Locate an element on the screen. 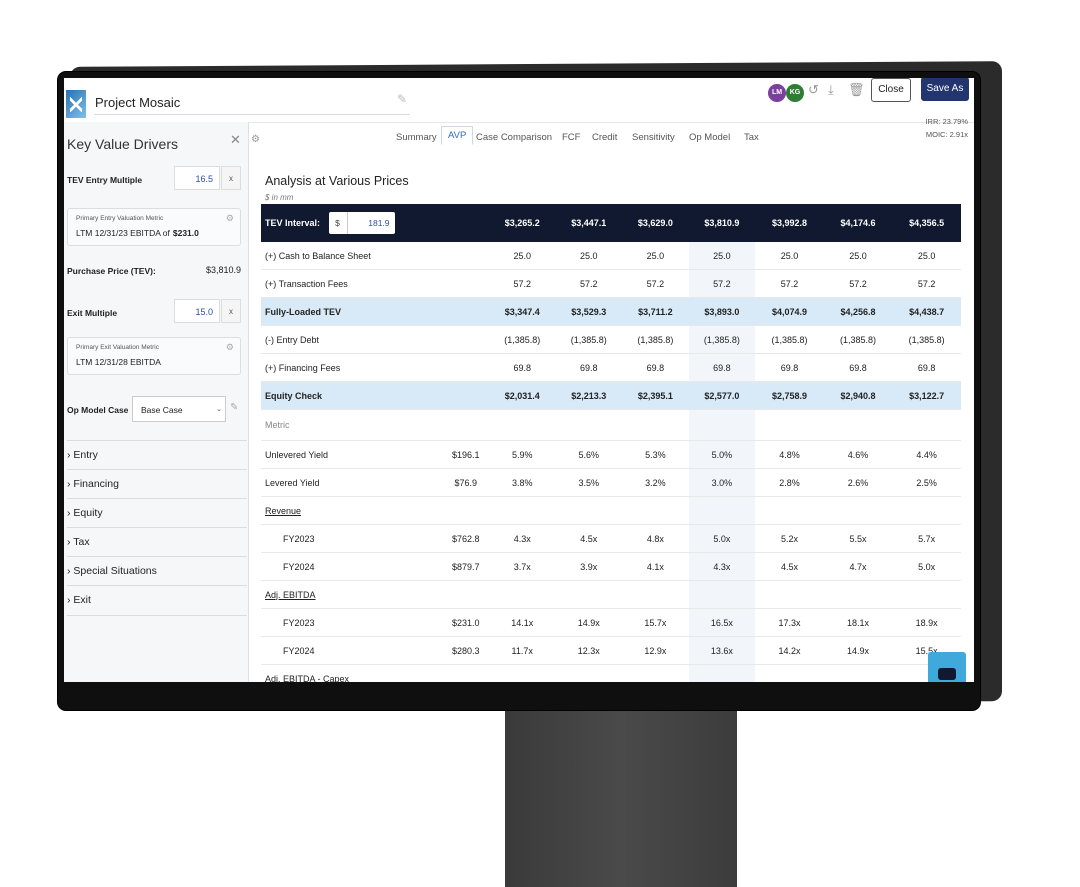  tab-summary: Summary is located at coordinates (416, 137).